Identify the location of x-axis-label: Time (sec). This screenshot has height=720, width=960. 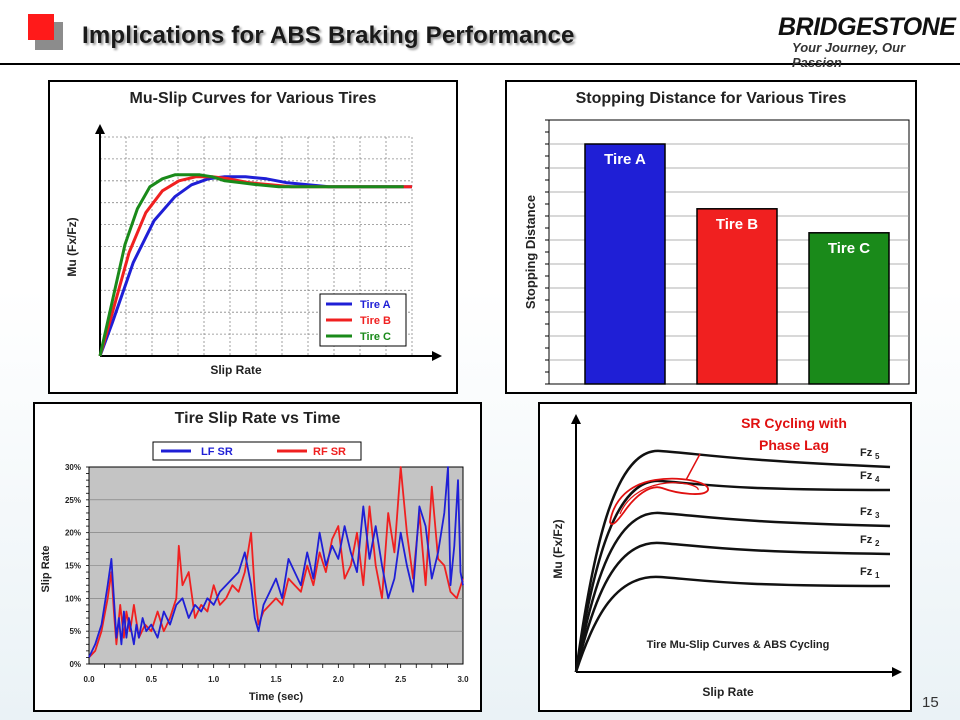
(276, 697).